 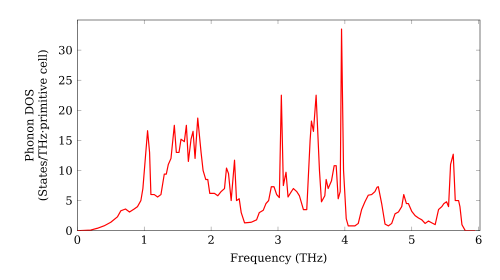 I want to click on x-tick-label: 2, so click(x=211, y=239).